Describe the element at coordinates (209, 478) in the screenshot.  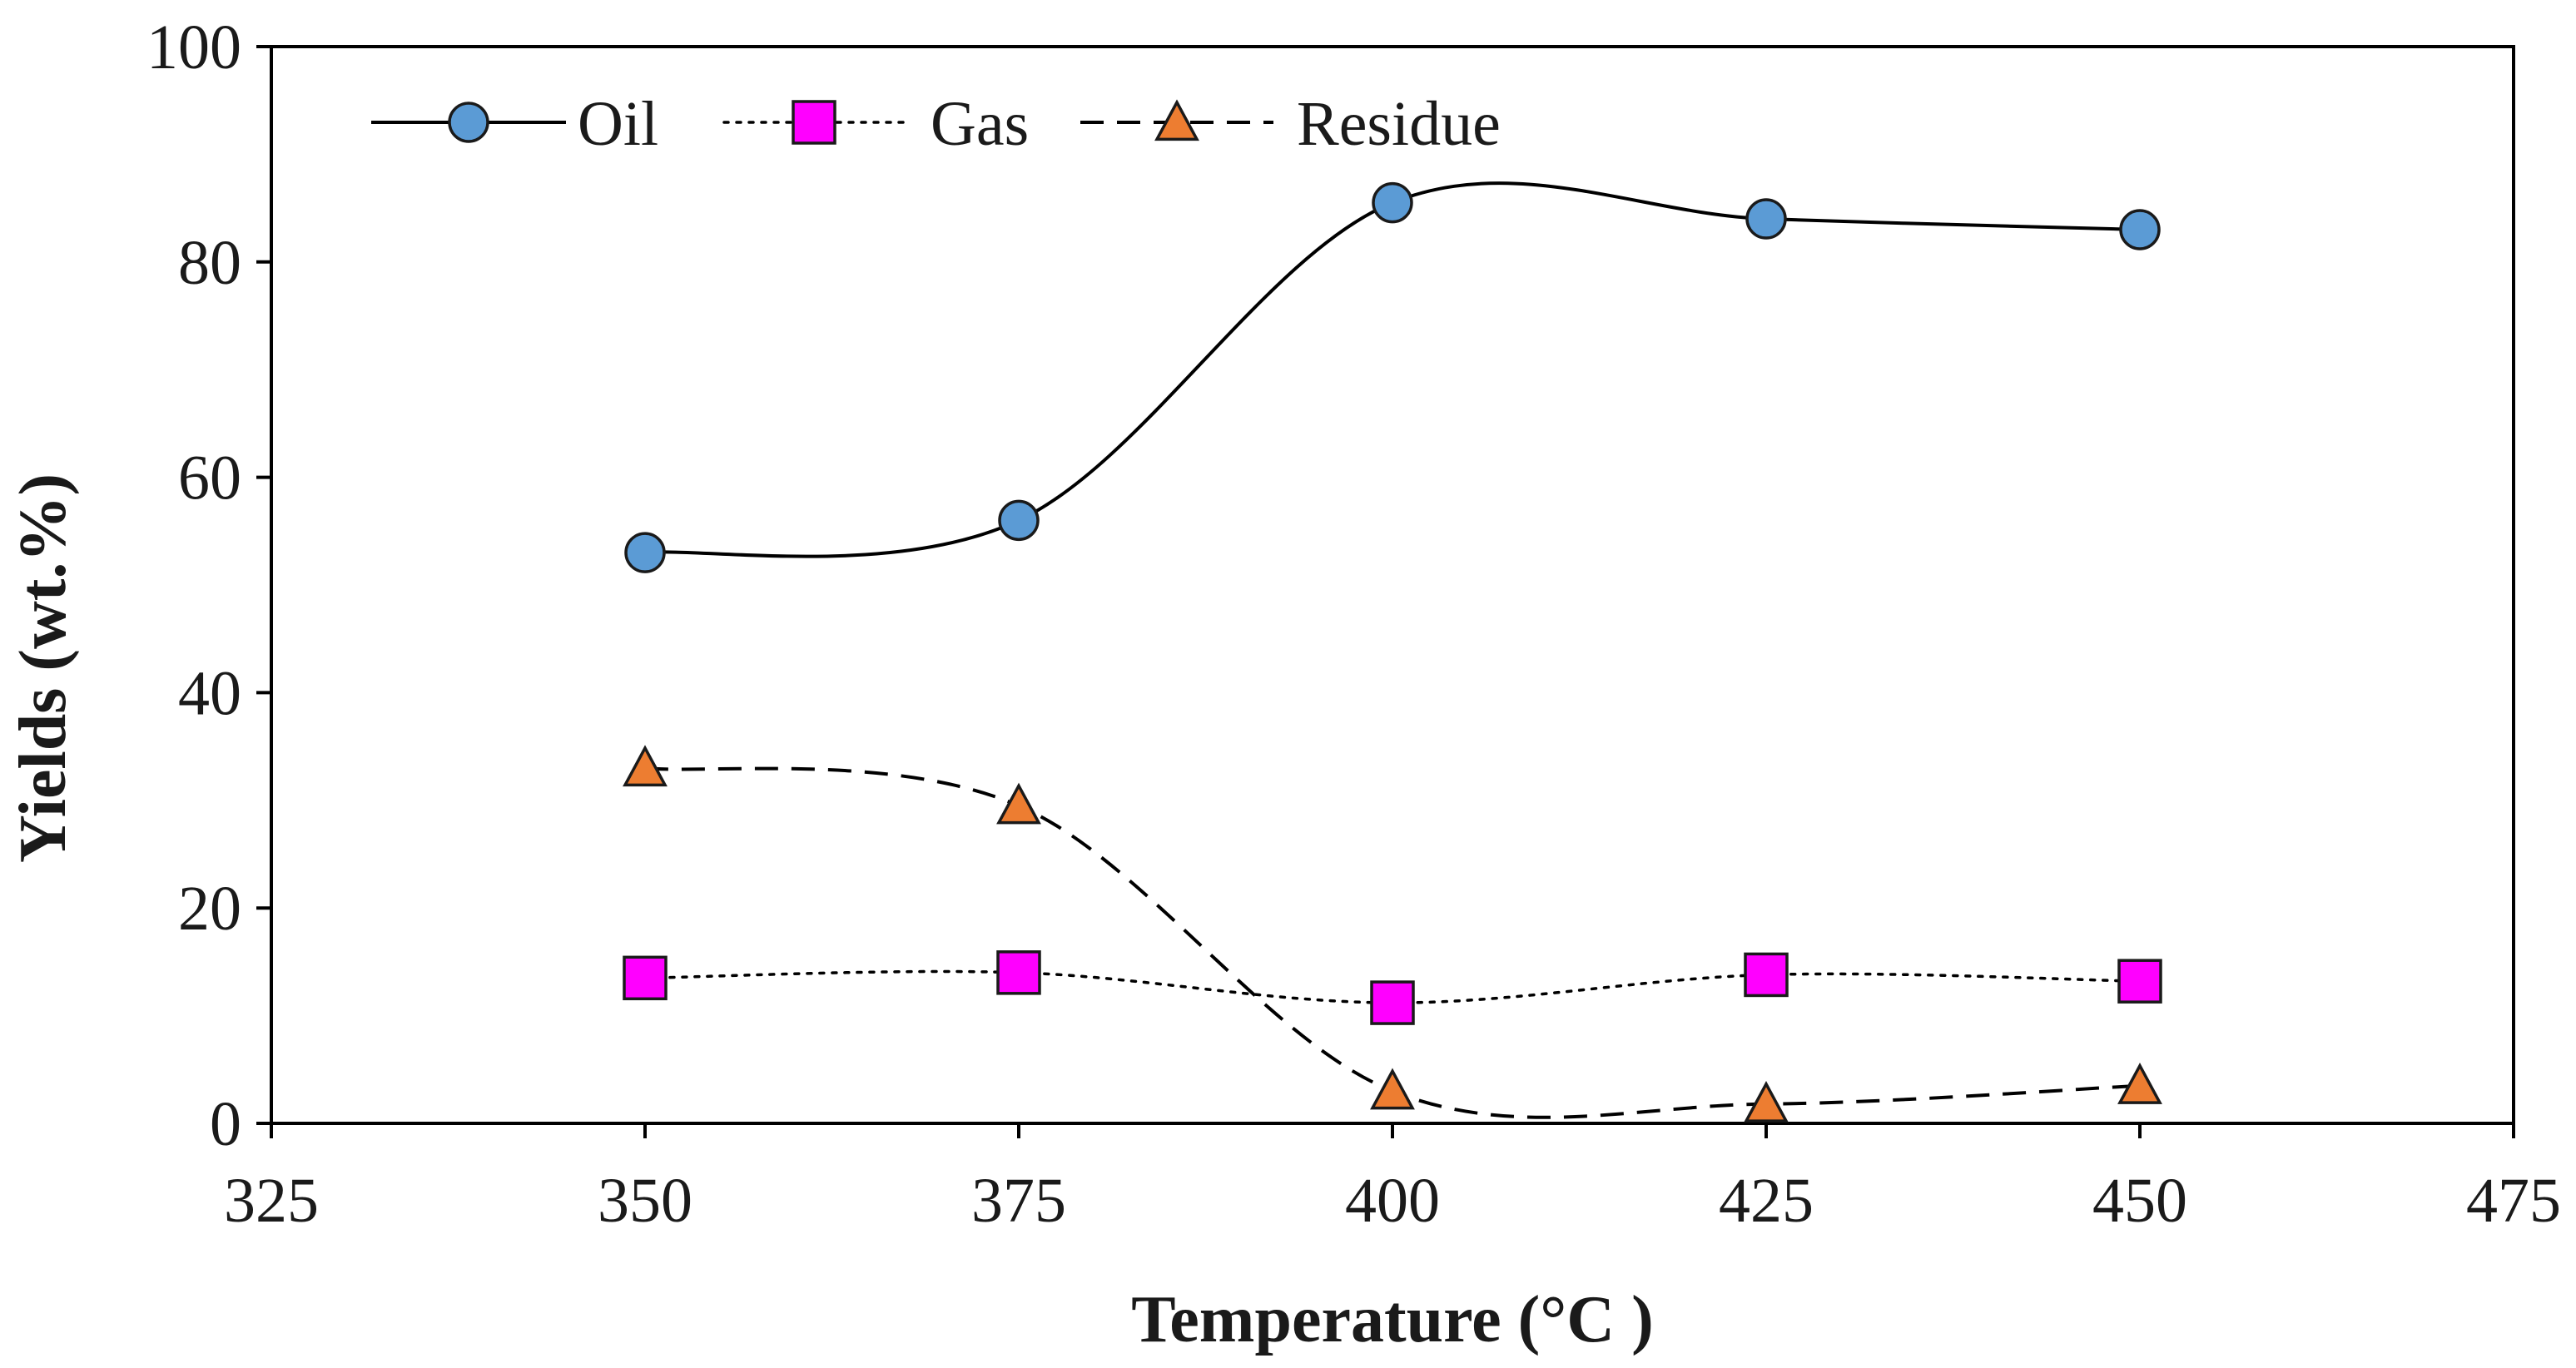
I see `y-tick-label: 60` at that location.